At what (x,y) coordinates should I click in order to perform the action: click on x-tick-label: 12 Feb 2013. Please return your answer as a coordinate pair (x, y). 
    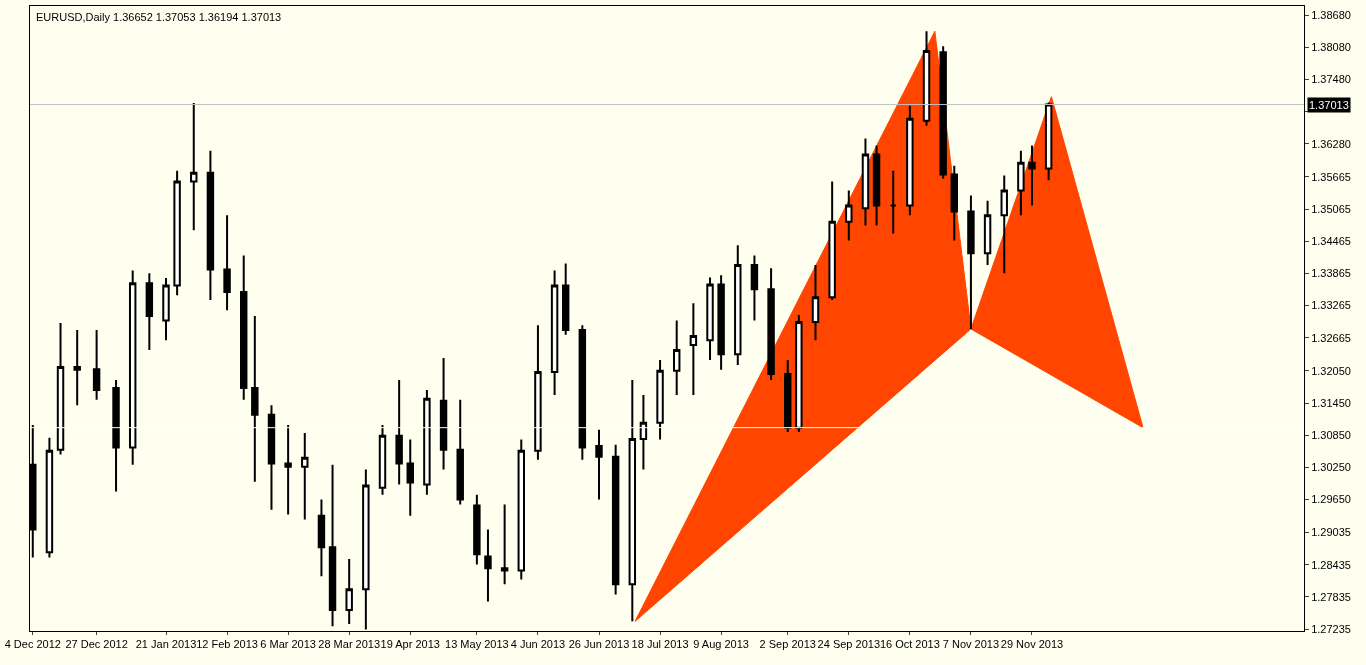
    Looking at the image, I should click on (227, 644).